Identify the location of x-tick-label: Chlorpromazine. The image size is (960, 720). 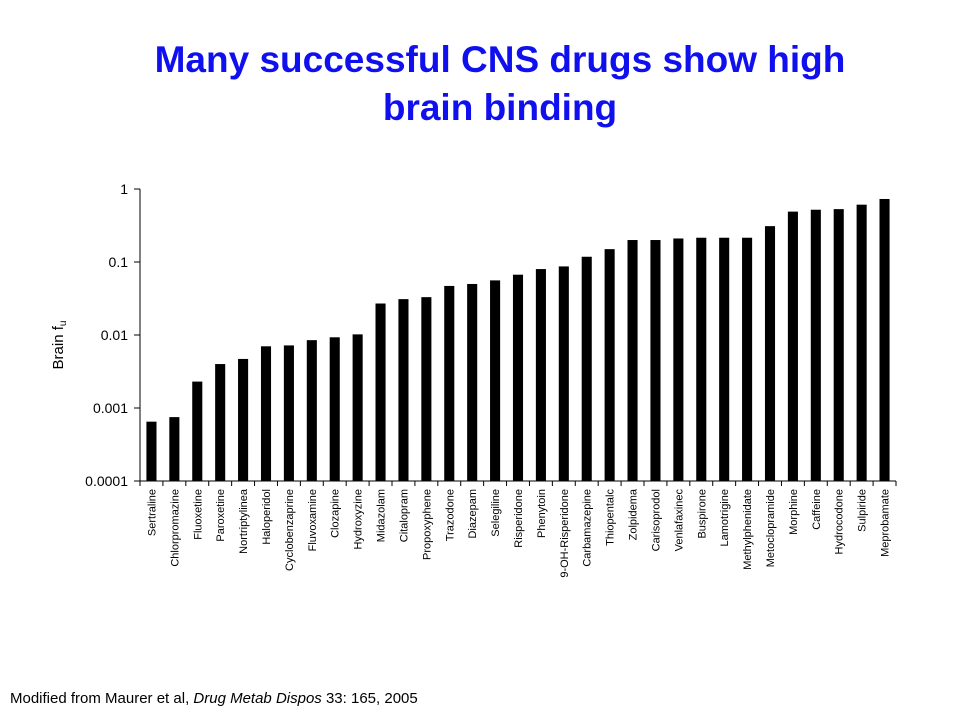
(175, 528).